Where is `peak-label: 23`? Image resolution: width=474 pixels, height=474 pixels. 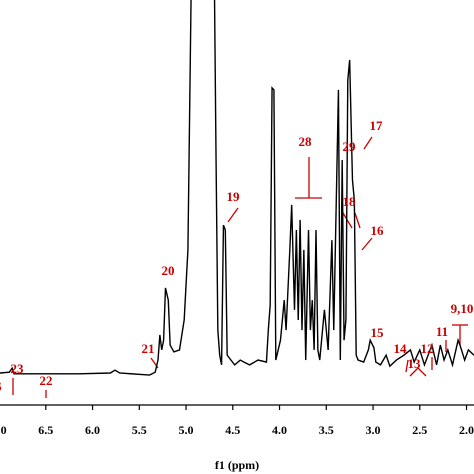 peak-label: 23 is located at coordinates (18, 368).